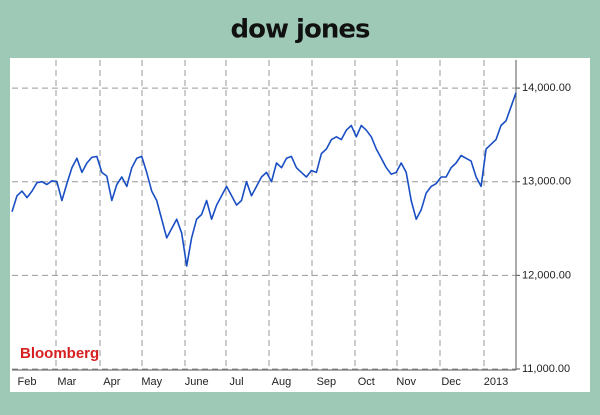  What do you see at coordinates (237, 382) in the screenshot?
I see `x-tick-label: Jul` at bounding box center [237, 382].